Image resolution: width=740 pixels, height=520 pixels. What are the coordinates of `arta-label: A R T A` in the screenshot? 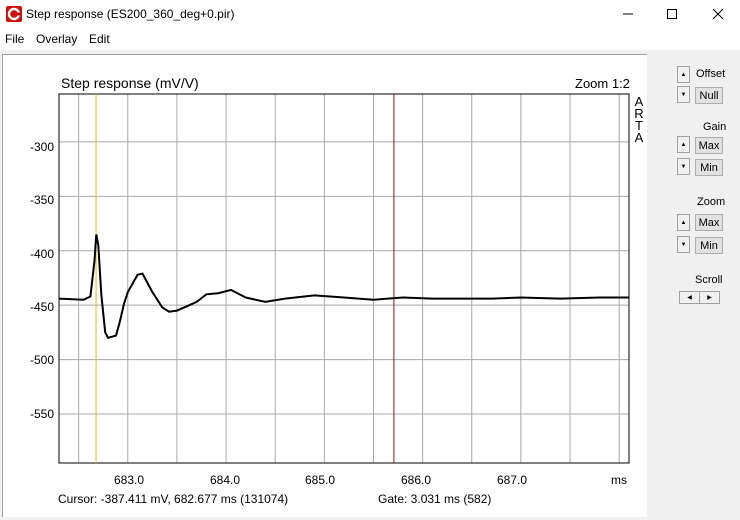 It's located at (639, 119).